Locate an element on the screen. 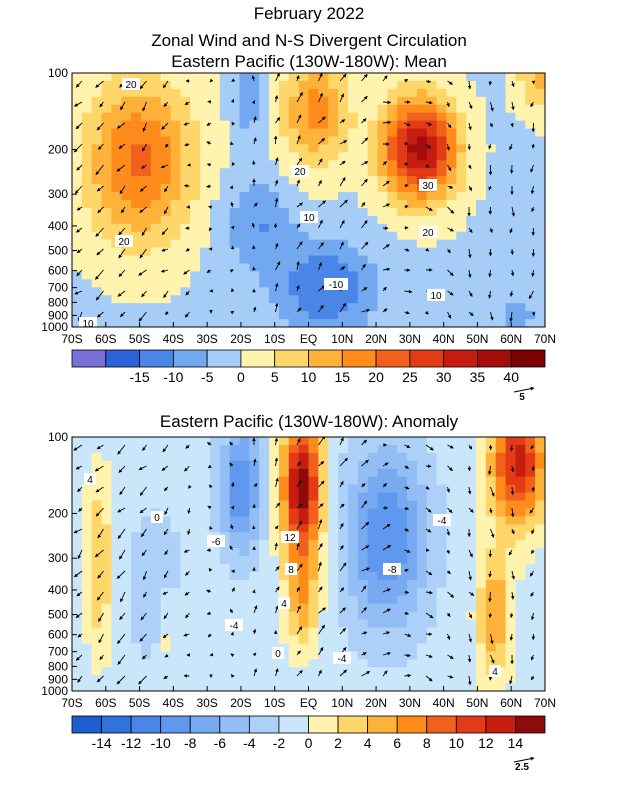 This screenshot has height=800, width=618. reference-arrow is located at coordinates (524, 389).